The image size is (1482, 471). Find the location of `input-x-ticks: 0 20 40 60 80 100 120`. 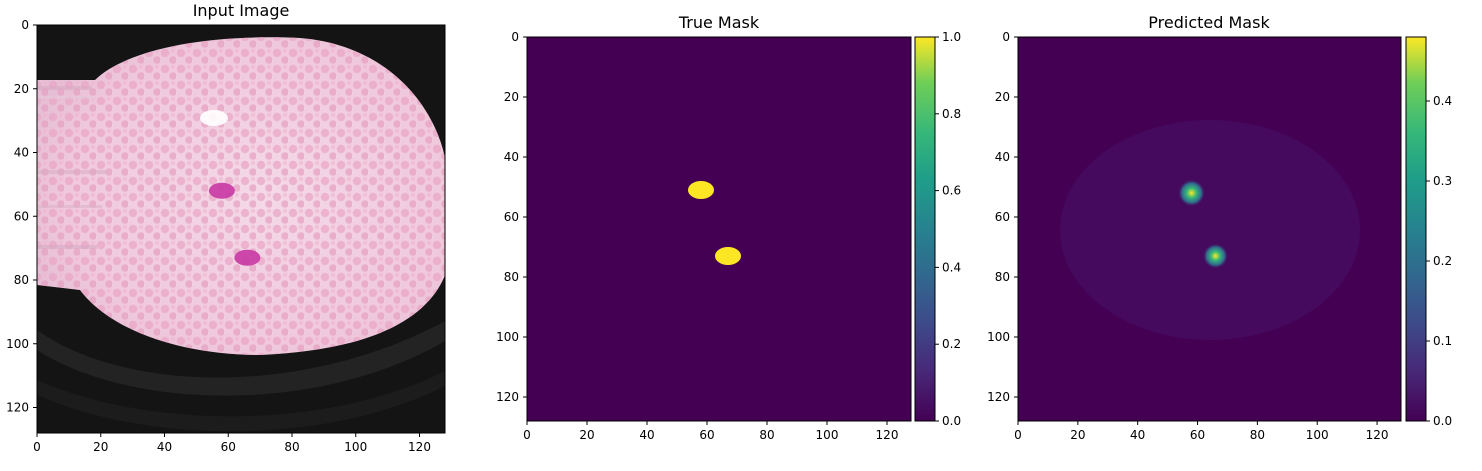

input-x-ticks: 0 20 40 60 80 100 120 is located at coordinates (232, 443).